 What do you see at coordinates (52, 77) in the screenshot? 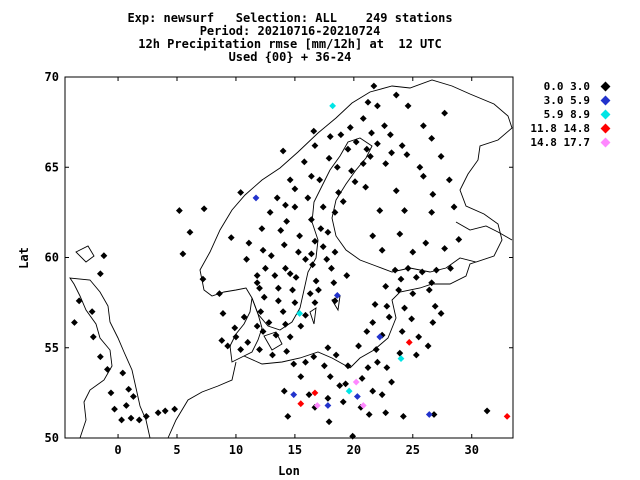
I see `y-tick-label: 70` at bounding box center [52, 77].